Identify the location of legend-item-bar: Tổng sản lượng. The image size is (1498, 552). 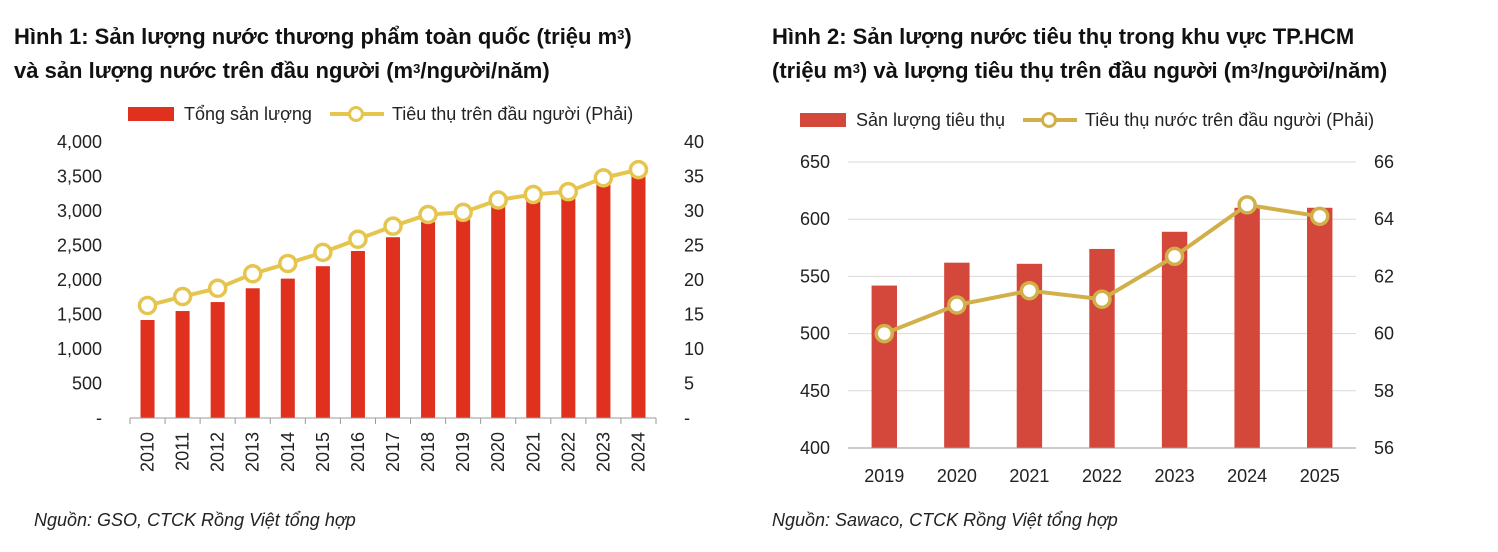
(220, 114).